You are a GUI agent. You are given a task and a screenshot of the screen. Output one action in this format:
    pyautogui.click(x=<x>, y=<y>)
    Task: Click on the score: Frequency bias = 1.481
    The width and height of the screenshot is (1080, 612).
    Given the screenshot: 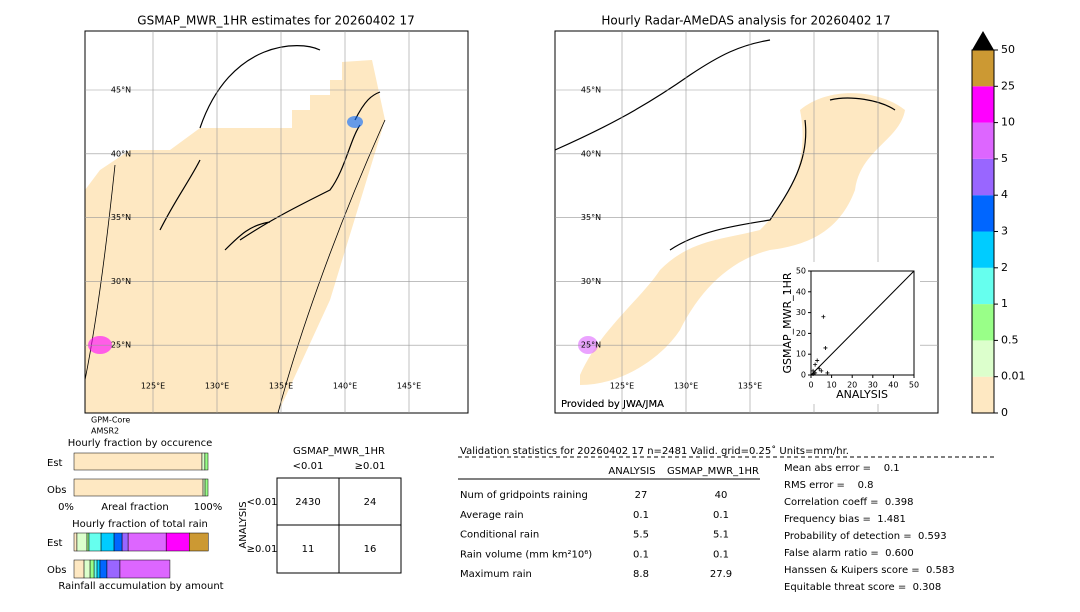 What is the action you would take?
    pyautogui.click(x=845, y=519)
    